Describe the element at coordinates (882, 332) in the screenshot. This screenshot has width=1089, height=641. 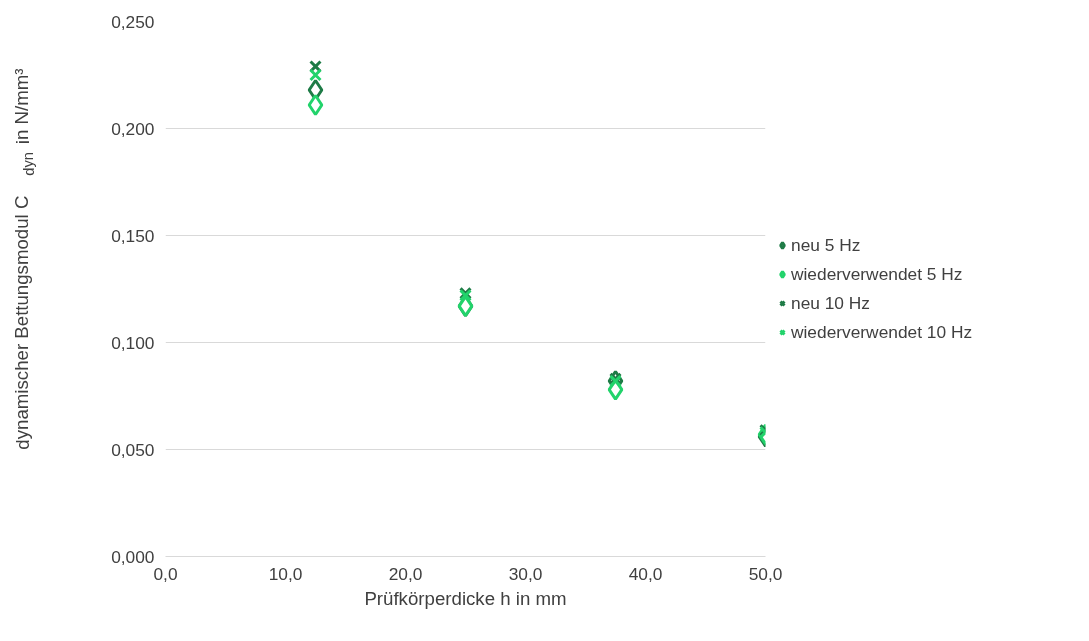
I see `legend-label: wiederverwendet 10 Hz` at that location.